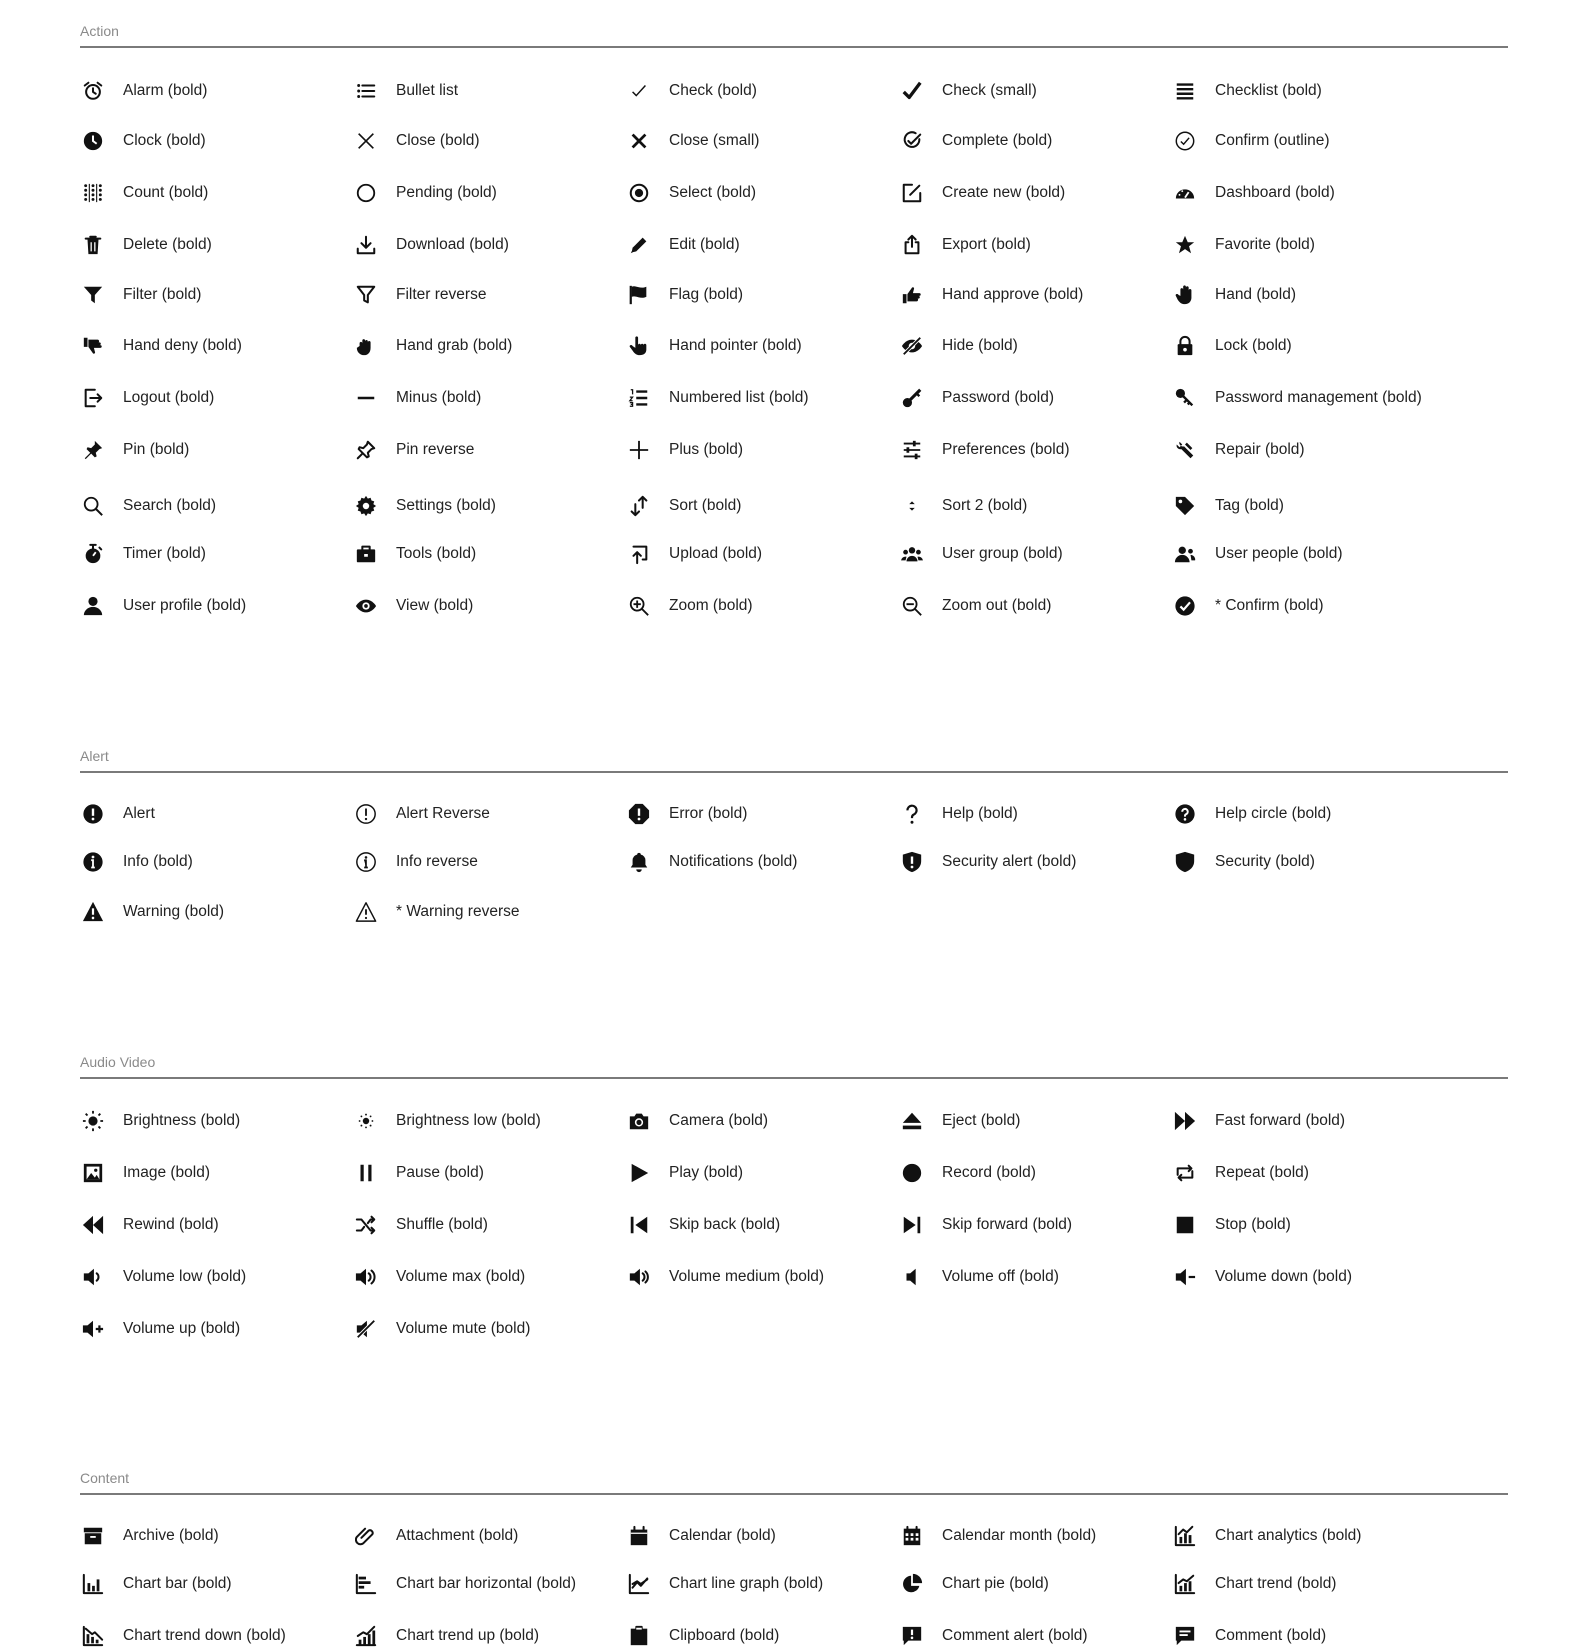 Image resolution: width=1588 pixels, height=1648 pixels. What do you see at coordinates (140, 295) in the screenshot?
I see `icon-item: Filter (bold)` at bounding box center [140, 295].